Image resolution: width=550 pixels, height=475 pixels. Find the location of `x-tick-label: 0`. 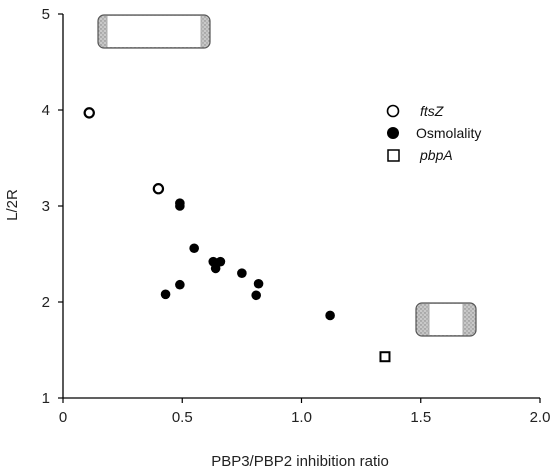

x-tick-label: 0 is located at coordinates (63, 417).